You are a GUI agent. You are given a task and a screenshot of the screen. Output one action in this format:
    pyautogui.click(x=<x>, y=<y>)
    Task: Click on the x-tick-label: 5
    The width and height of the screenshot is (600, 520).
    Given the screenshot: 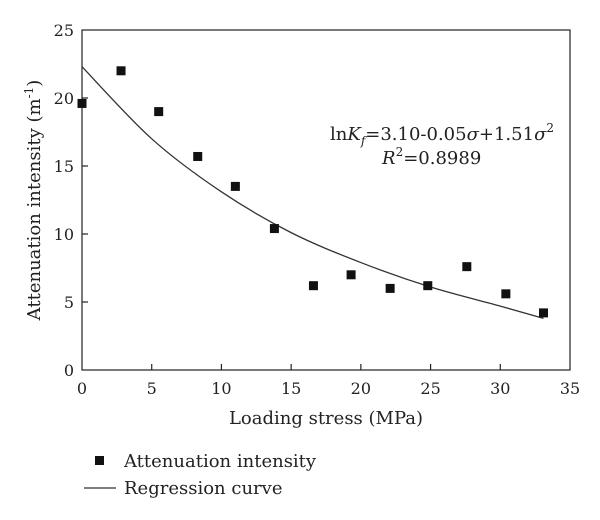 What is the action you would take?
    pyautogui.click(x=152, y=388)
    